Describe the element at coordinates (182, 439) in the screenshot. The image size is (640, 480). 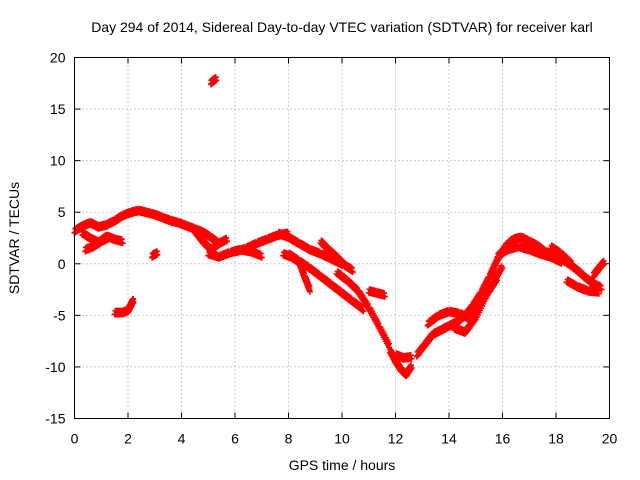
I see `x-tick-label: 4` at that location.